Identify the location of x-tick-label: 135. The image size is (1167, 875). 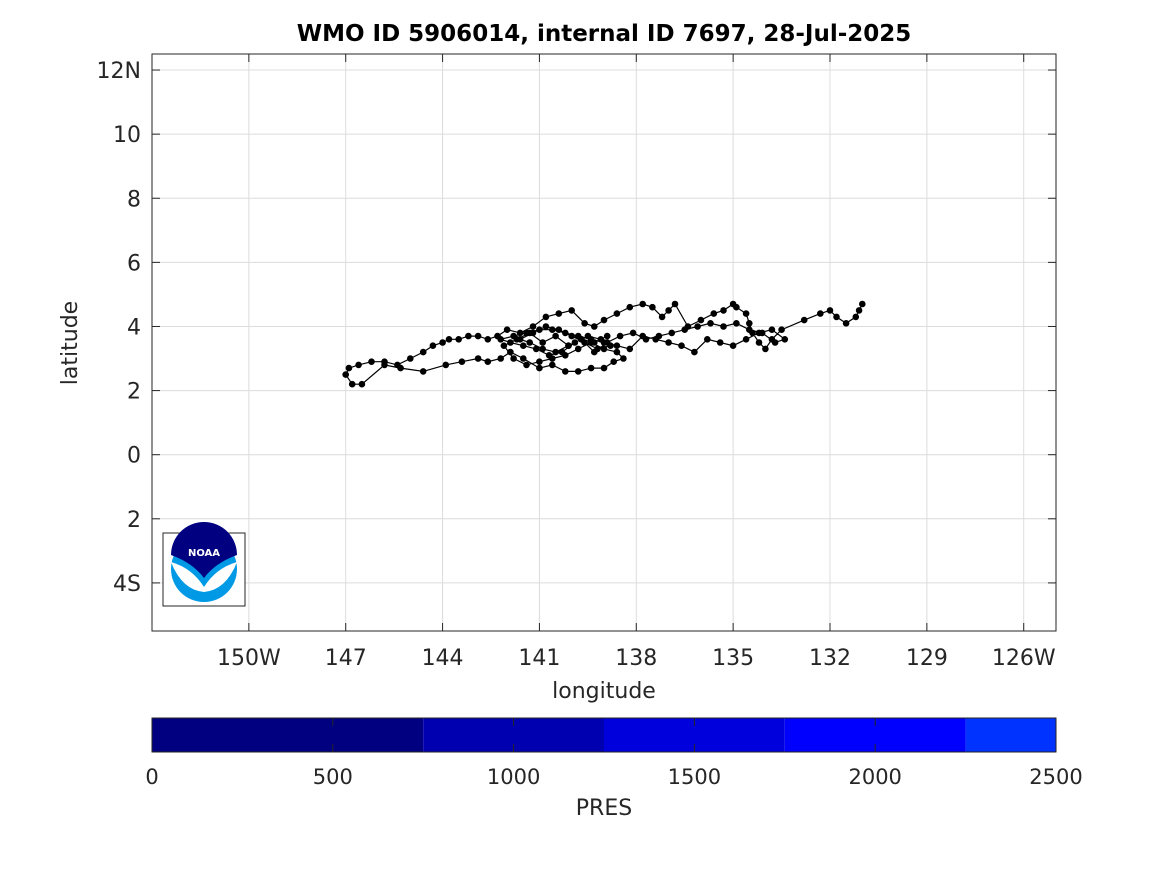
(733, 658).